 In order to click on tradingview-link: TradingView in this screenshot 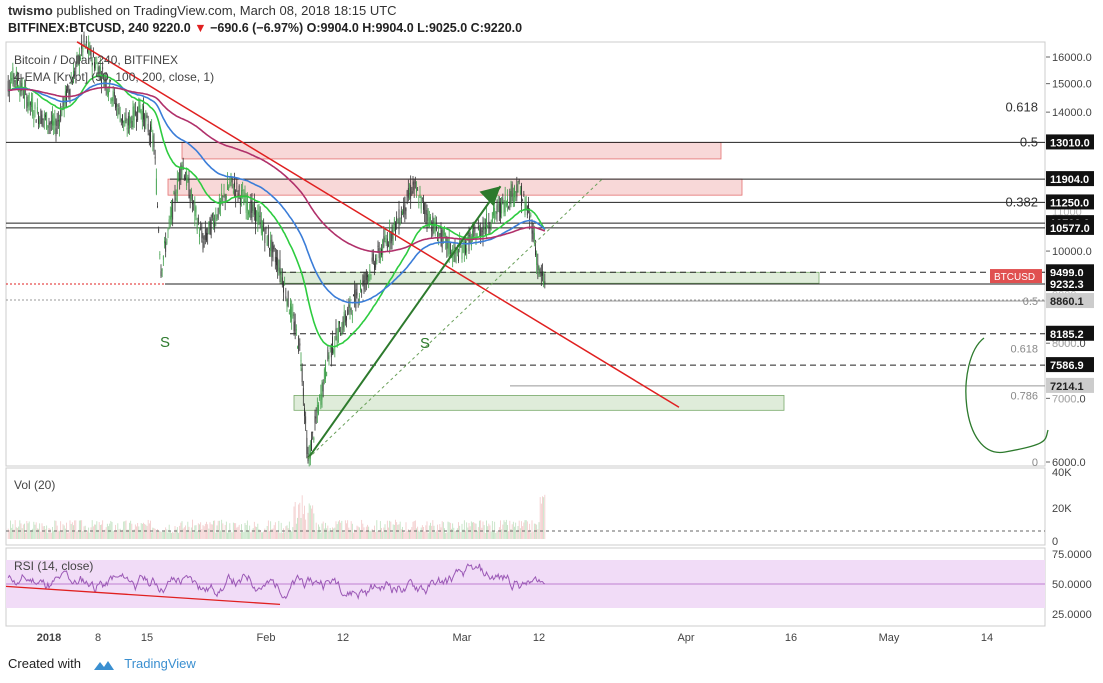, I will do `click(160, 663)`.